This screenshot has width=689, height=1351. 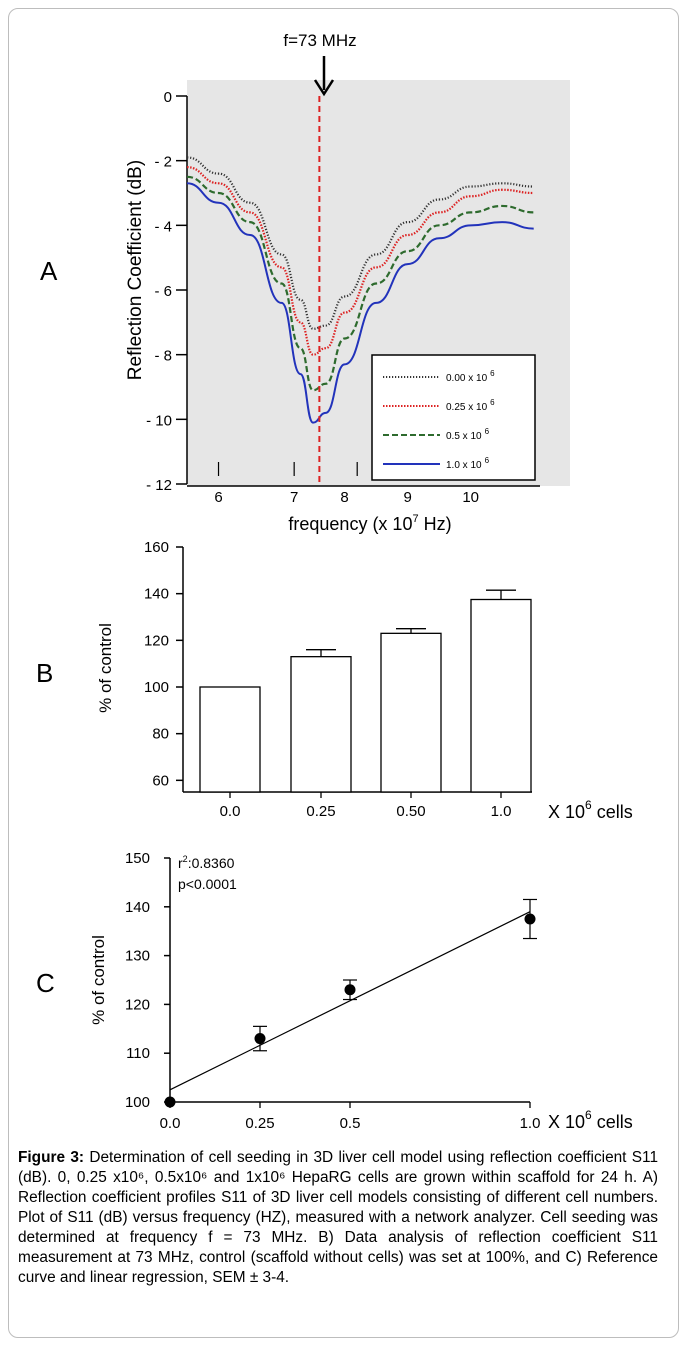 I want to click on panel-c-xlabel: X 106 cells, so click(x=590, y=1120).